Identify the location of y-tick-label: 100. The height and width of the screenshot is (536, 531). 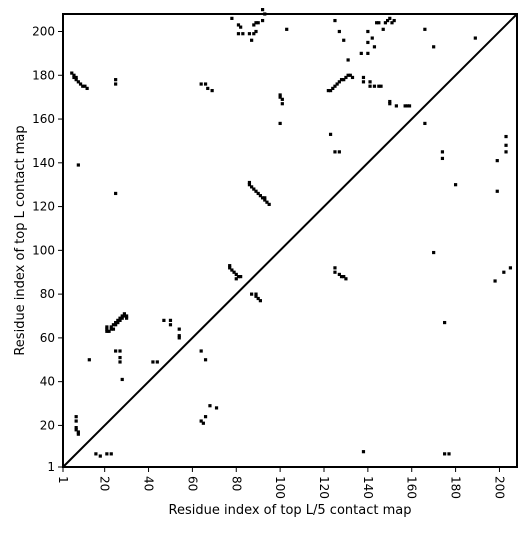
(43, 250).